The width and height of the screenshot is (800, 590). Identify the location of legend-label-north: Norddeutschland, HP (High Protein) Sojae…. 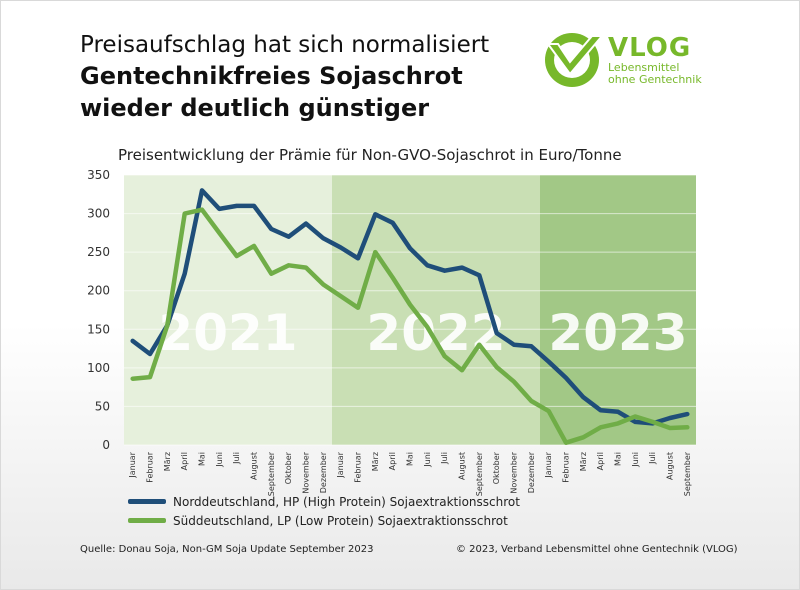
(346, 501).